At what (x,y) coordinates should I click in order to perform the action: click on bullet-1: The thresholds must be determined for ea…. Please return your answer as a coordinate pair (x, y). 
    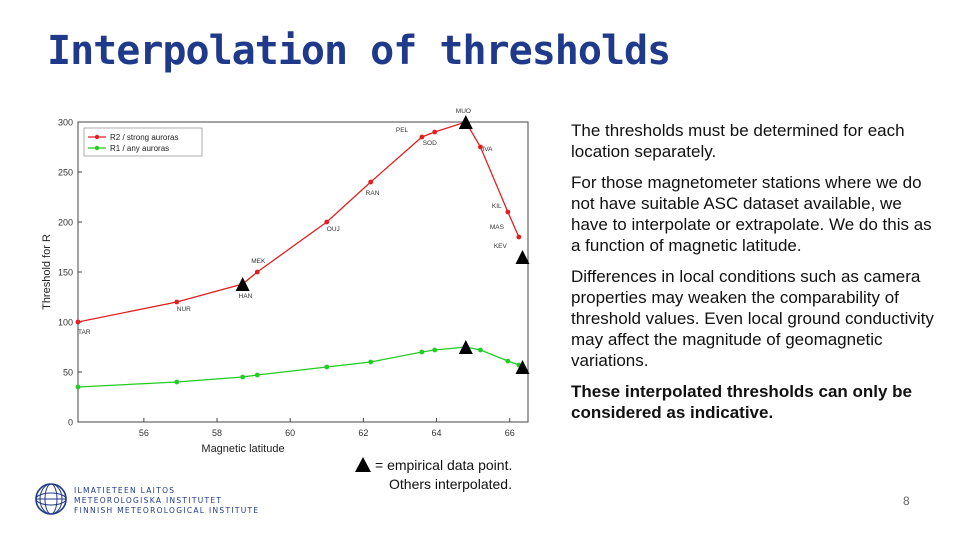
    Looking at the image, I should click on (738, 141).